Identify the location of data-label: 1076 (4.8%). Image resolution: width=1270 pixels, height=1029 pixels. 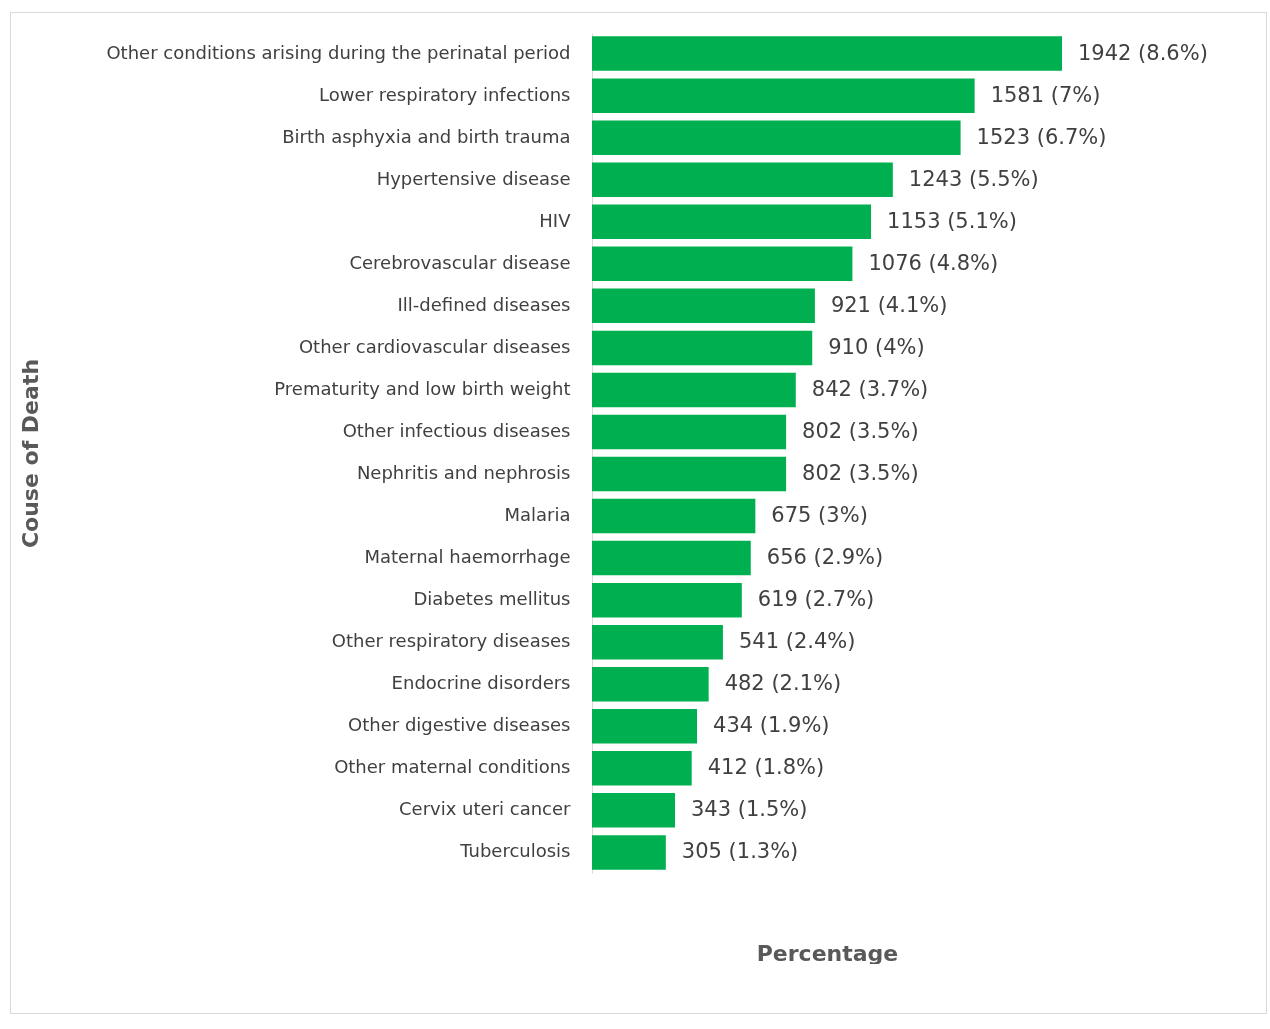
(933, 262).